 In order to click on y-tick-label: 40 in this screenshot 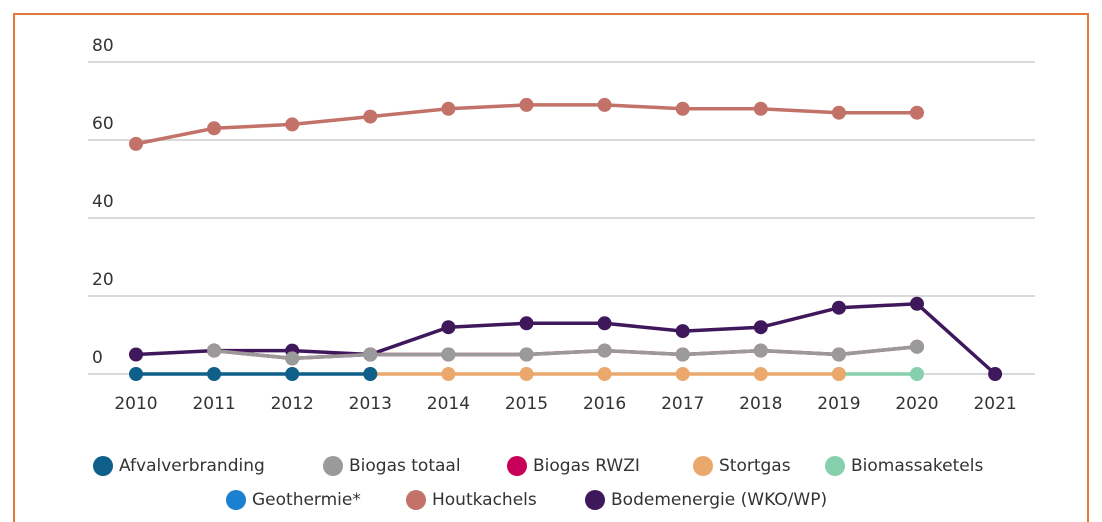, I will do `click(103, 202)`.